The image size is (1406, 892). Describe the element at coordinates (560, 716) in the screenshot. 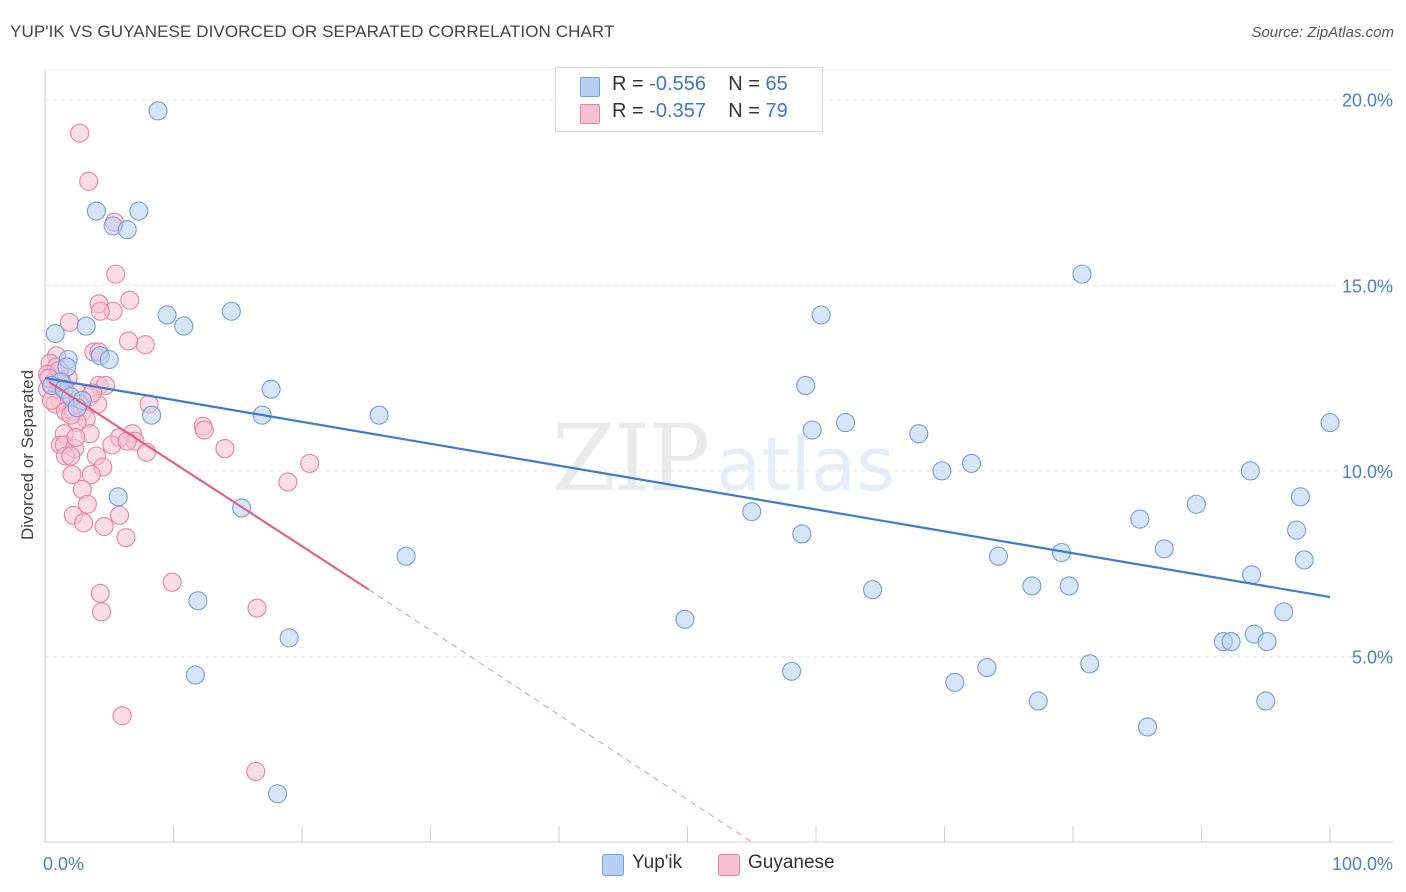

I see `trend-line-extension` at that location.